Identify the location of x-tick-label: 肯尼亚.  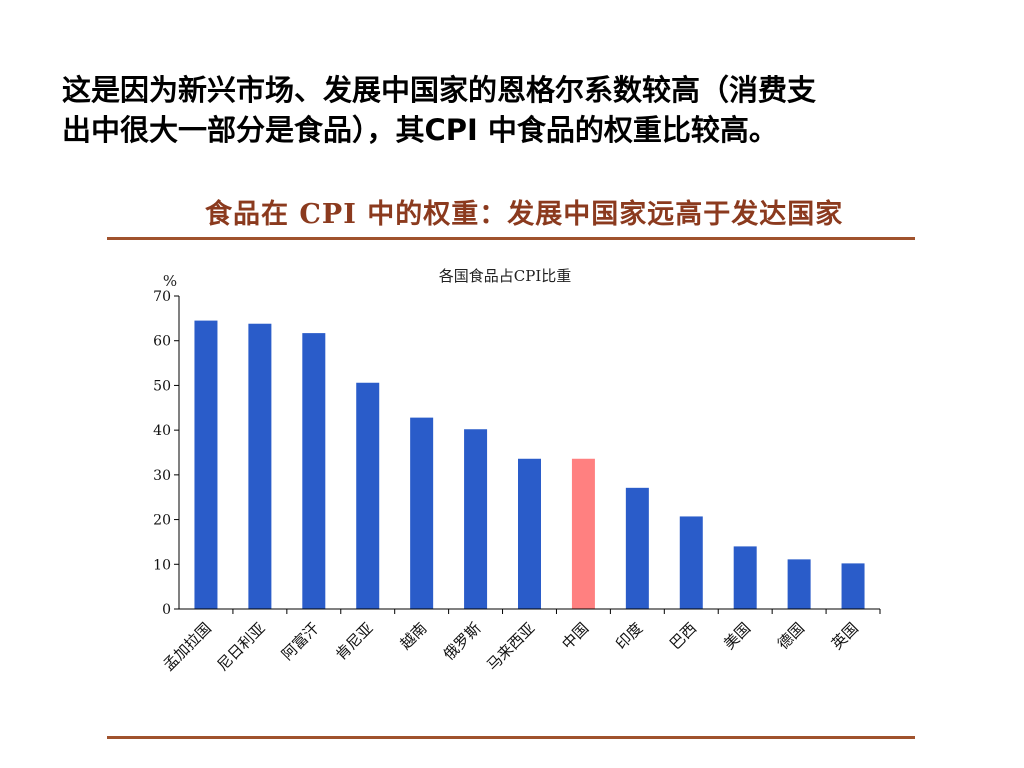
(354, 641).